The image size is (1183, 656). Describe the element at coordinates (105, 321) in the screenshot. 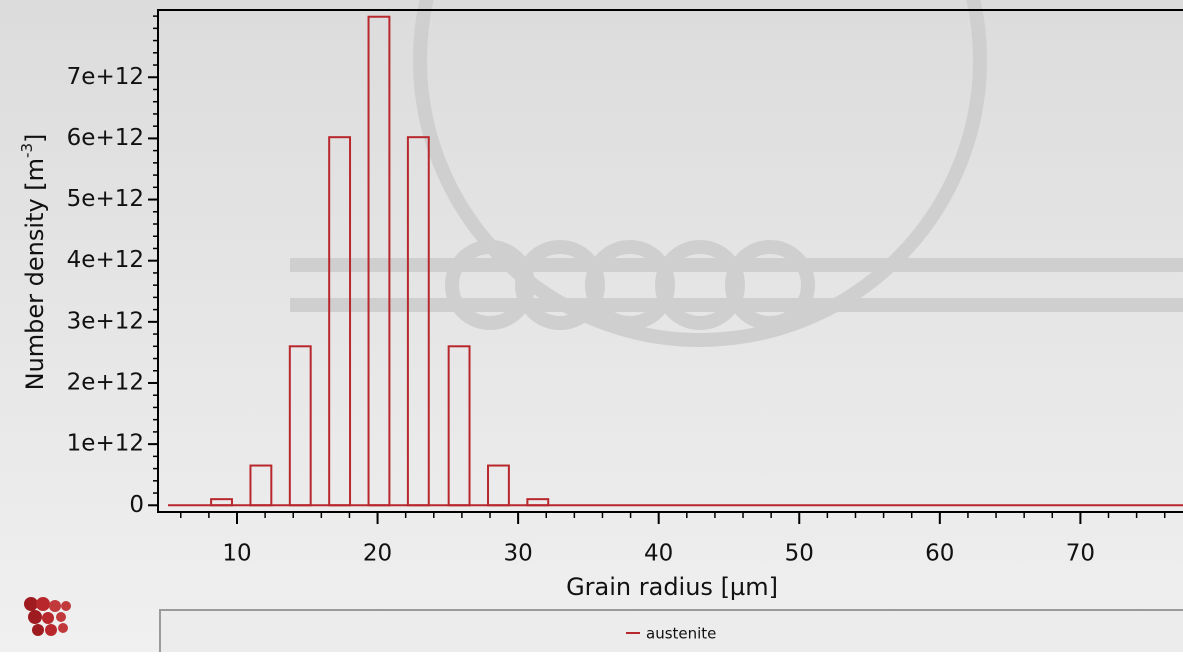

I see `y-tick-label: 3e+12` at that location.